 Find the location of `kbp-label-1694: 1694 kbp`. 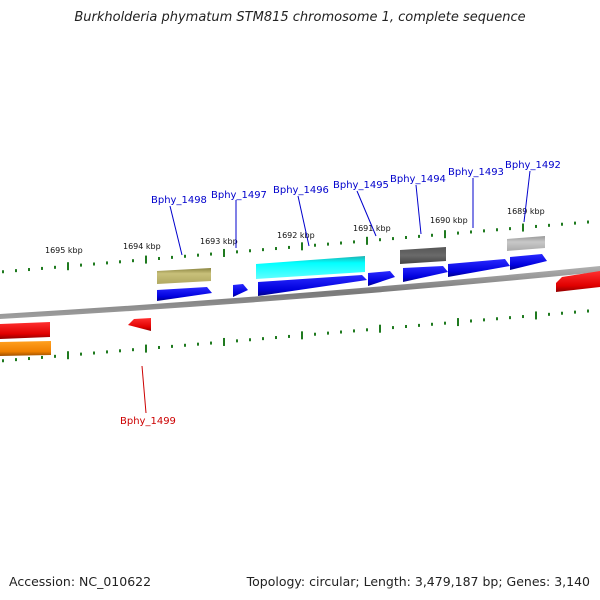

kbp-label-1694: 1694 kbp is located at coordinates (142, 246).